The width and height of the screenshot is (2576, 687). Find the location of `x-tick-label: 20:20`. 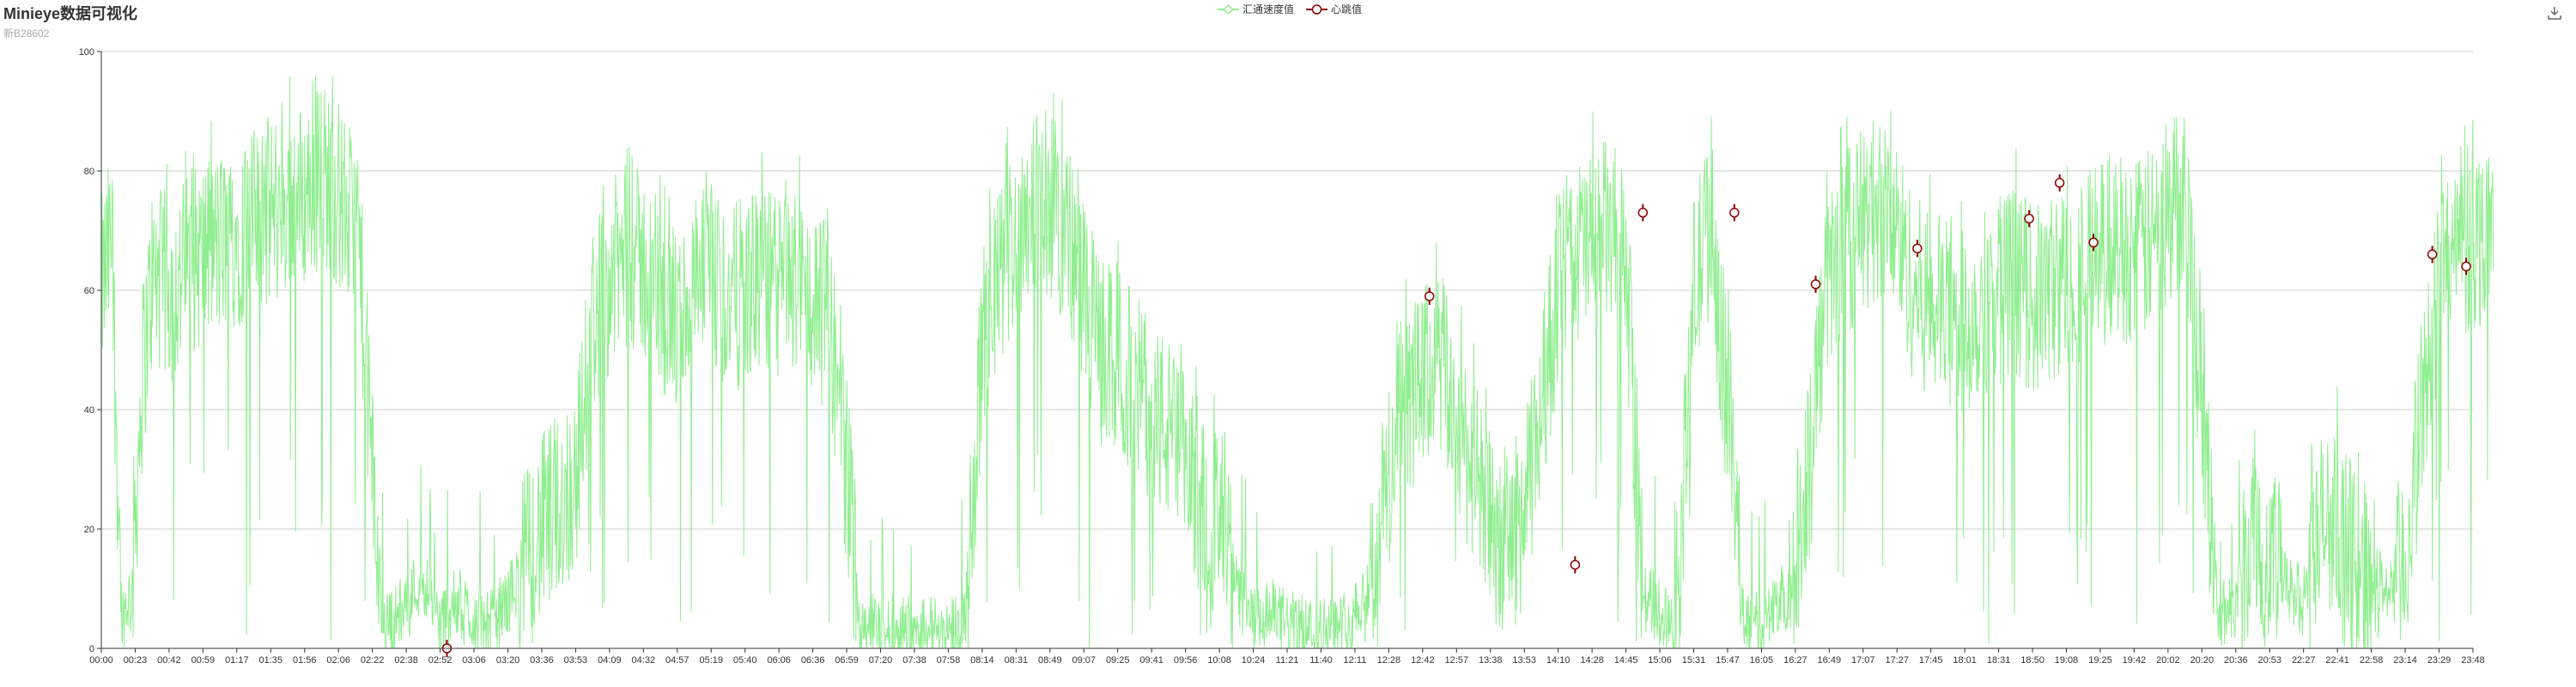

x-tick-label: 20:20 is located at coordinates (2202, 660).